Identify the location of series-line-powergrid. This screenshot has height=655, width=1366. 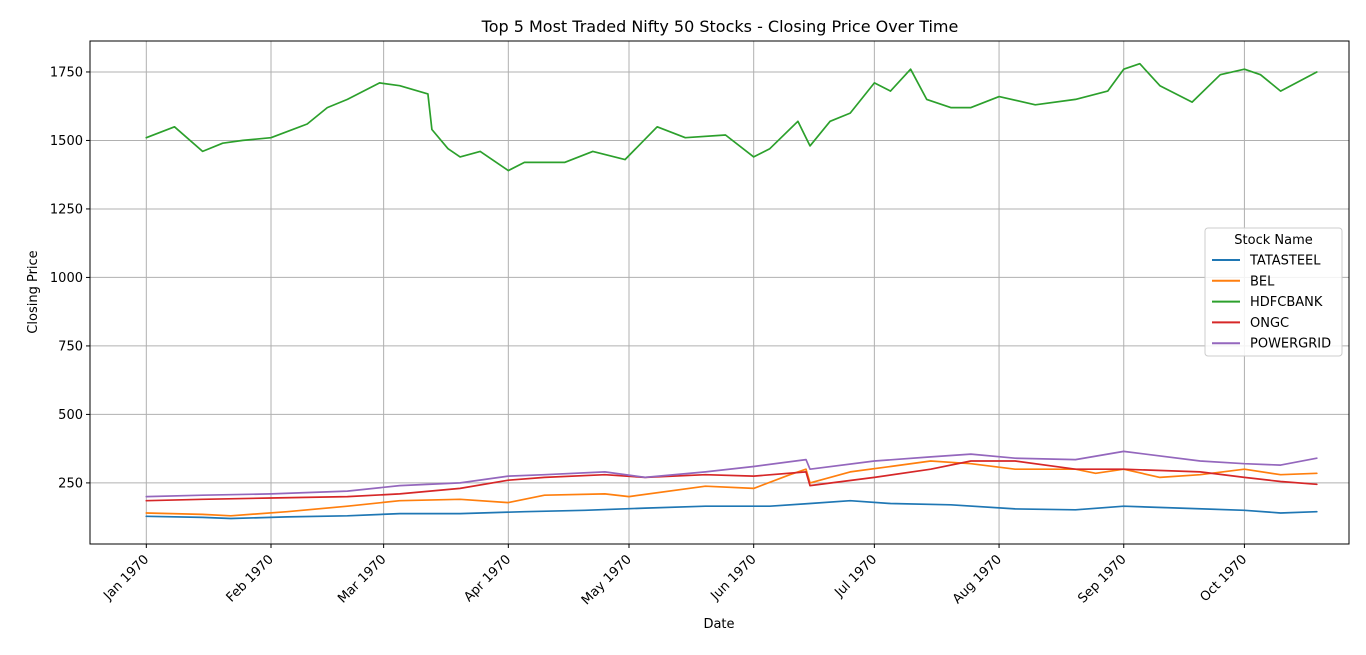
(731, 474).